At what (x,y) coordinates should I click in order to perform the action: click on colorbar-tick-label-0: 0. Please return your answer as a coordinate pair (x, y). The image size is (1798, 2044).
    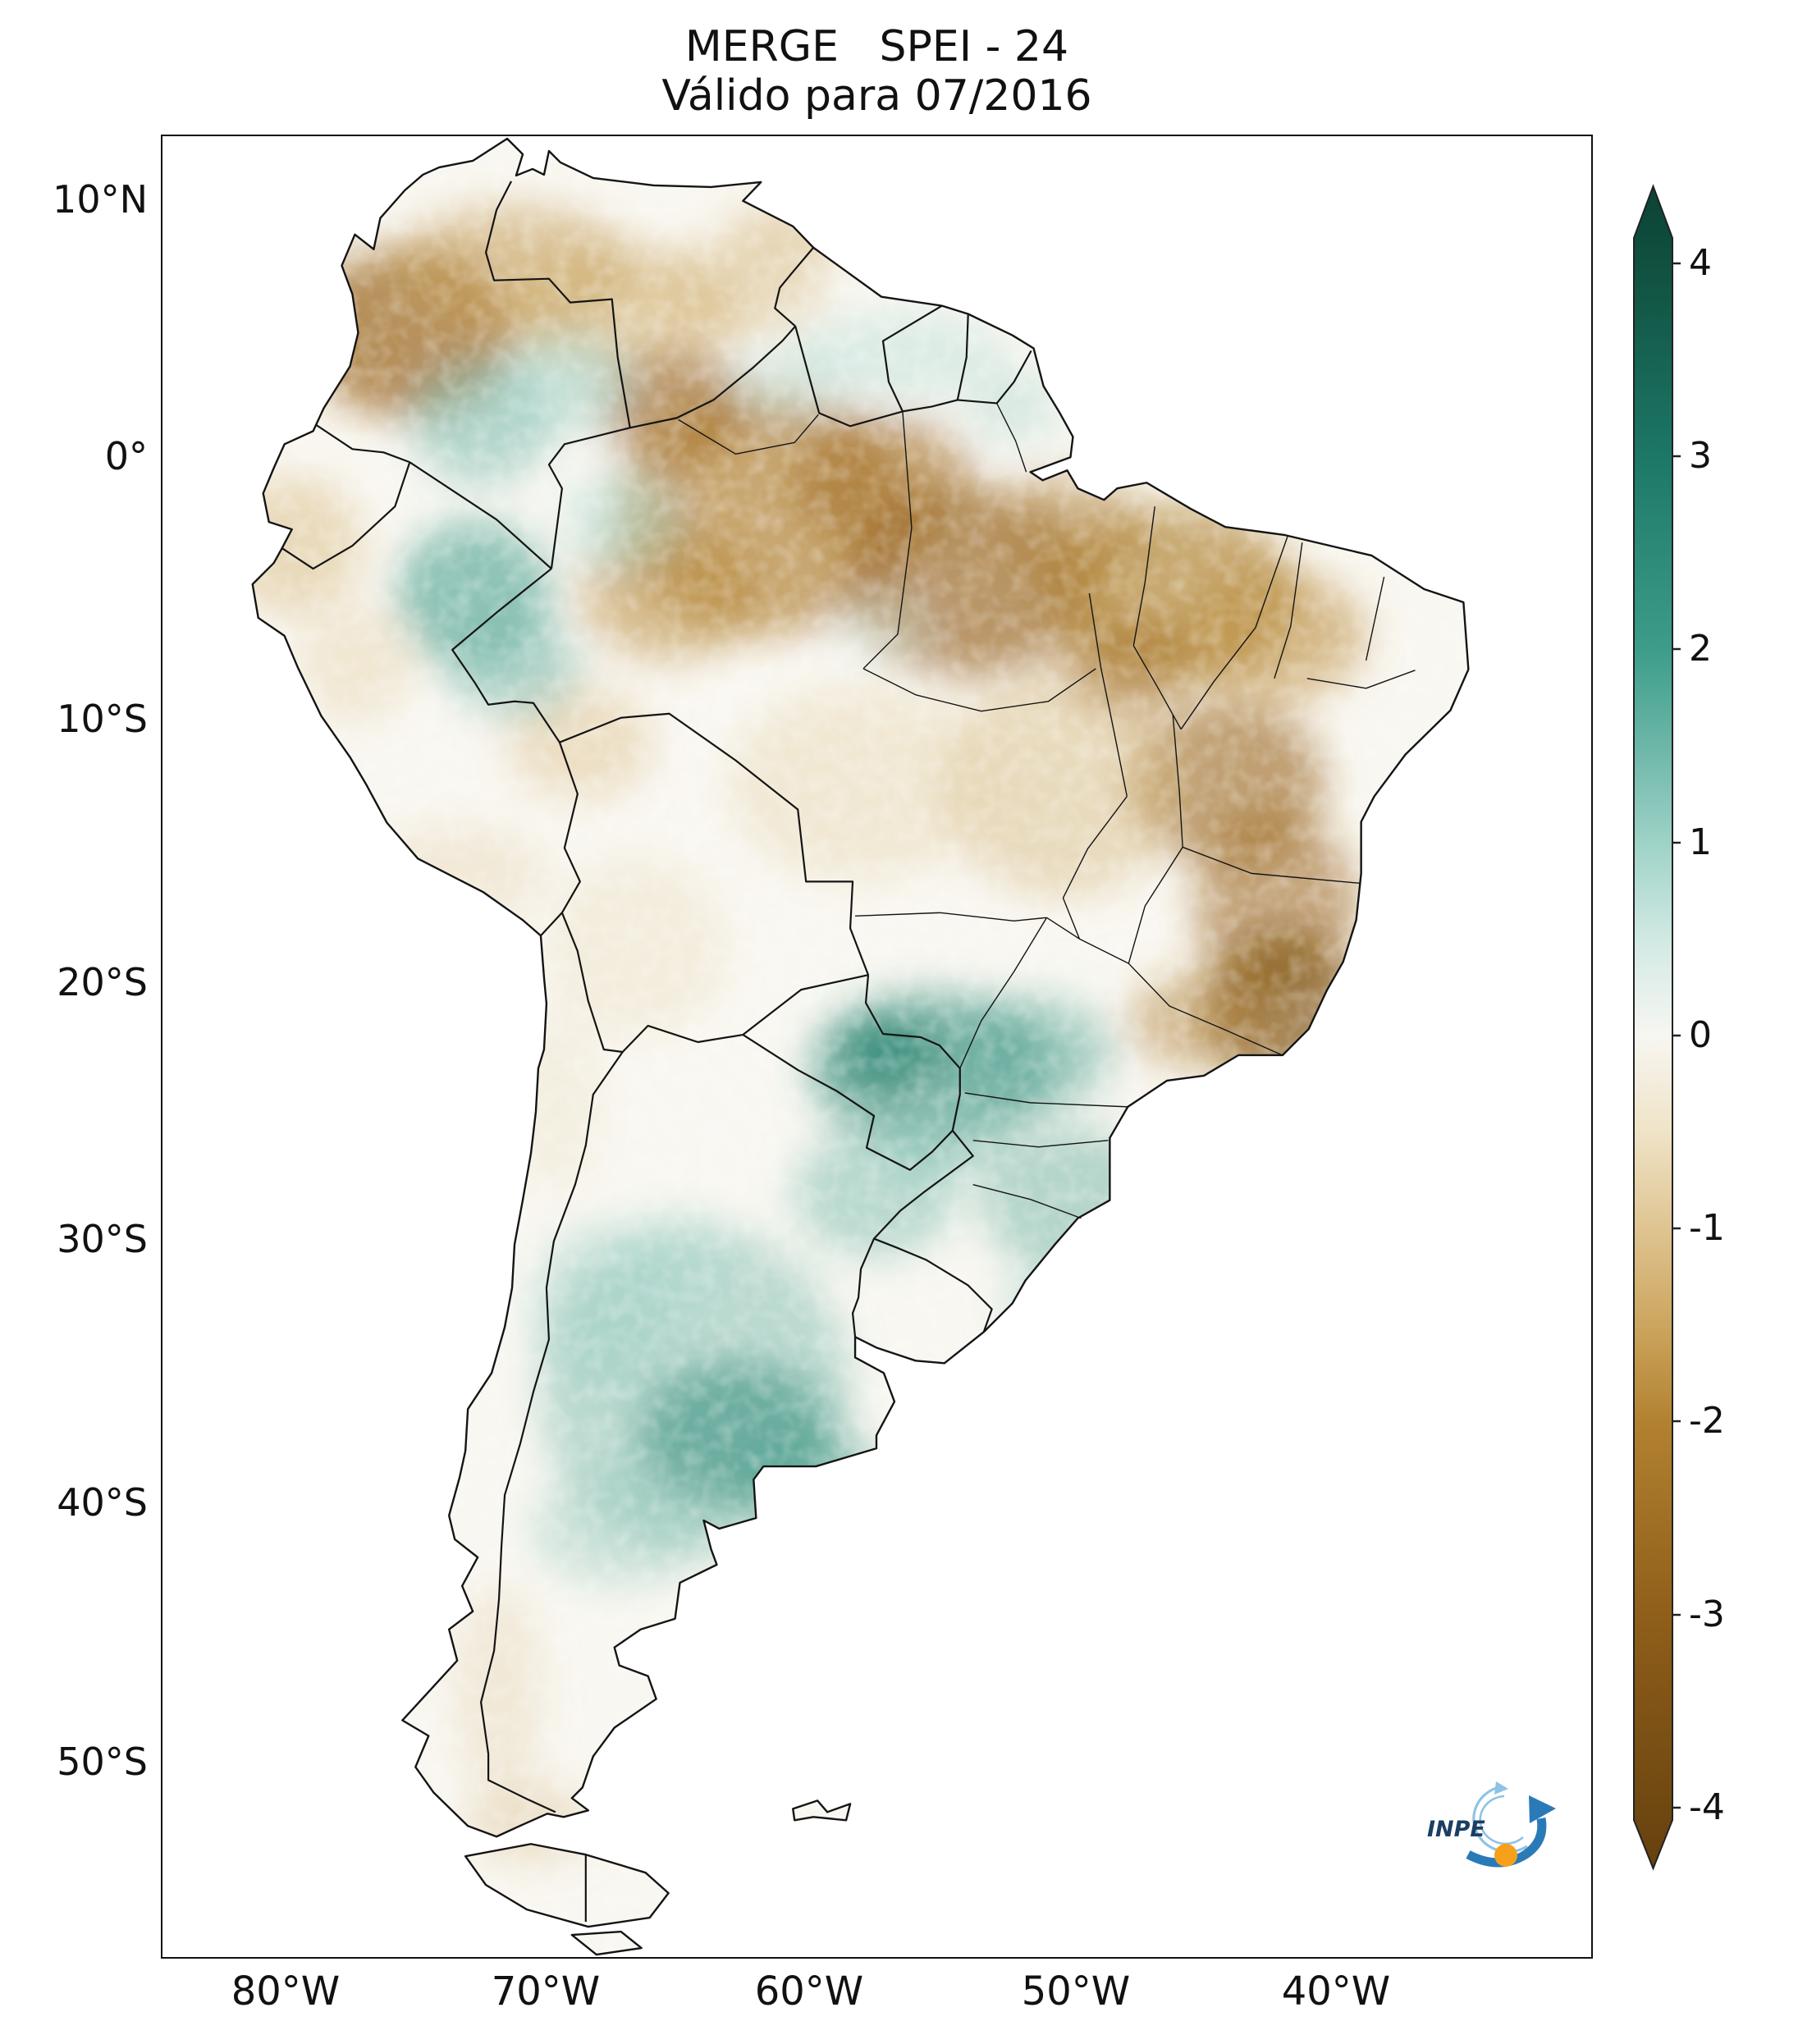
    Looking at the image, I should click on (1700, 1035).